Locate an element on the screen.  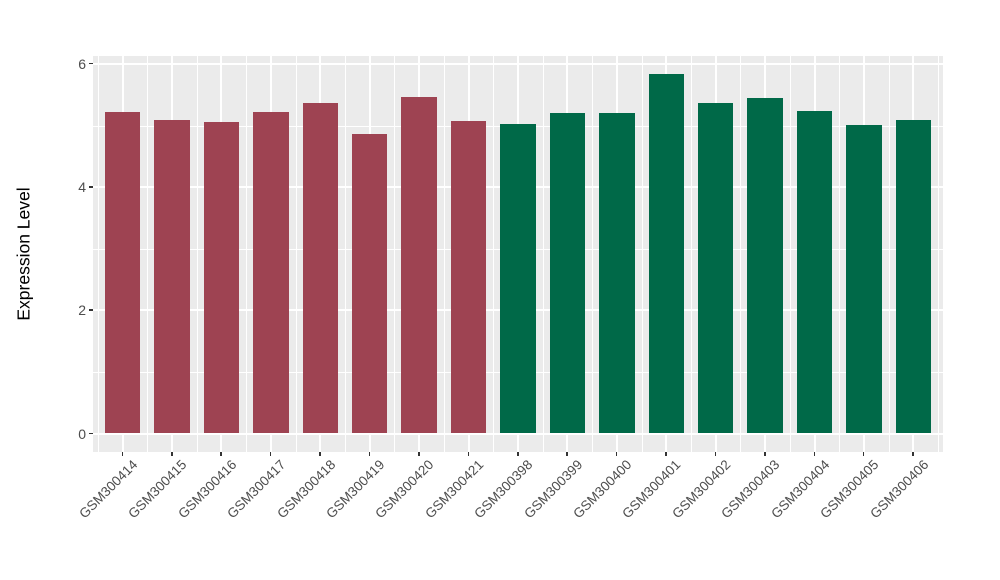
y-axis-title: Expression Level is located at coordinates (23, 254).